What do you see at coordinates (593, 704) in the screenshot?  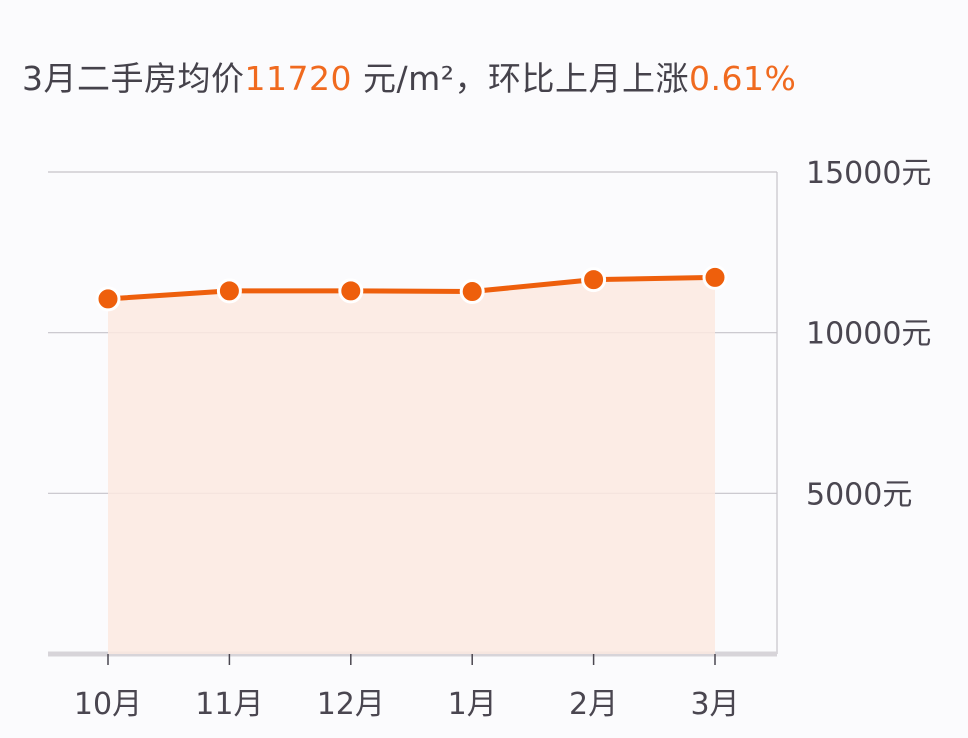 I see `x-tick-label: 2月` at bounding box center [593, 704].